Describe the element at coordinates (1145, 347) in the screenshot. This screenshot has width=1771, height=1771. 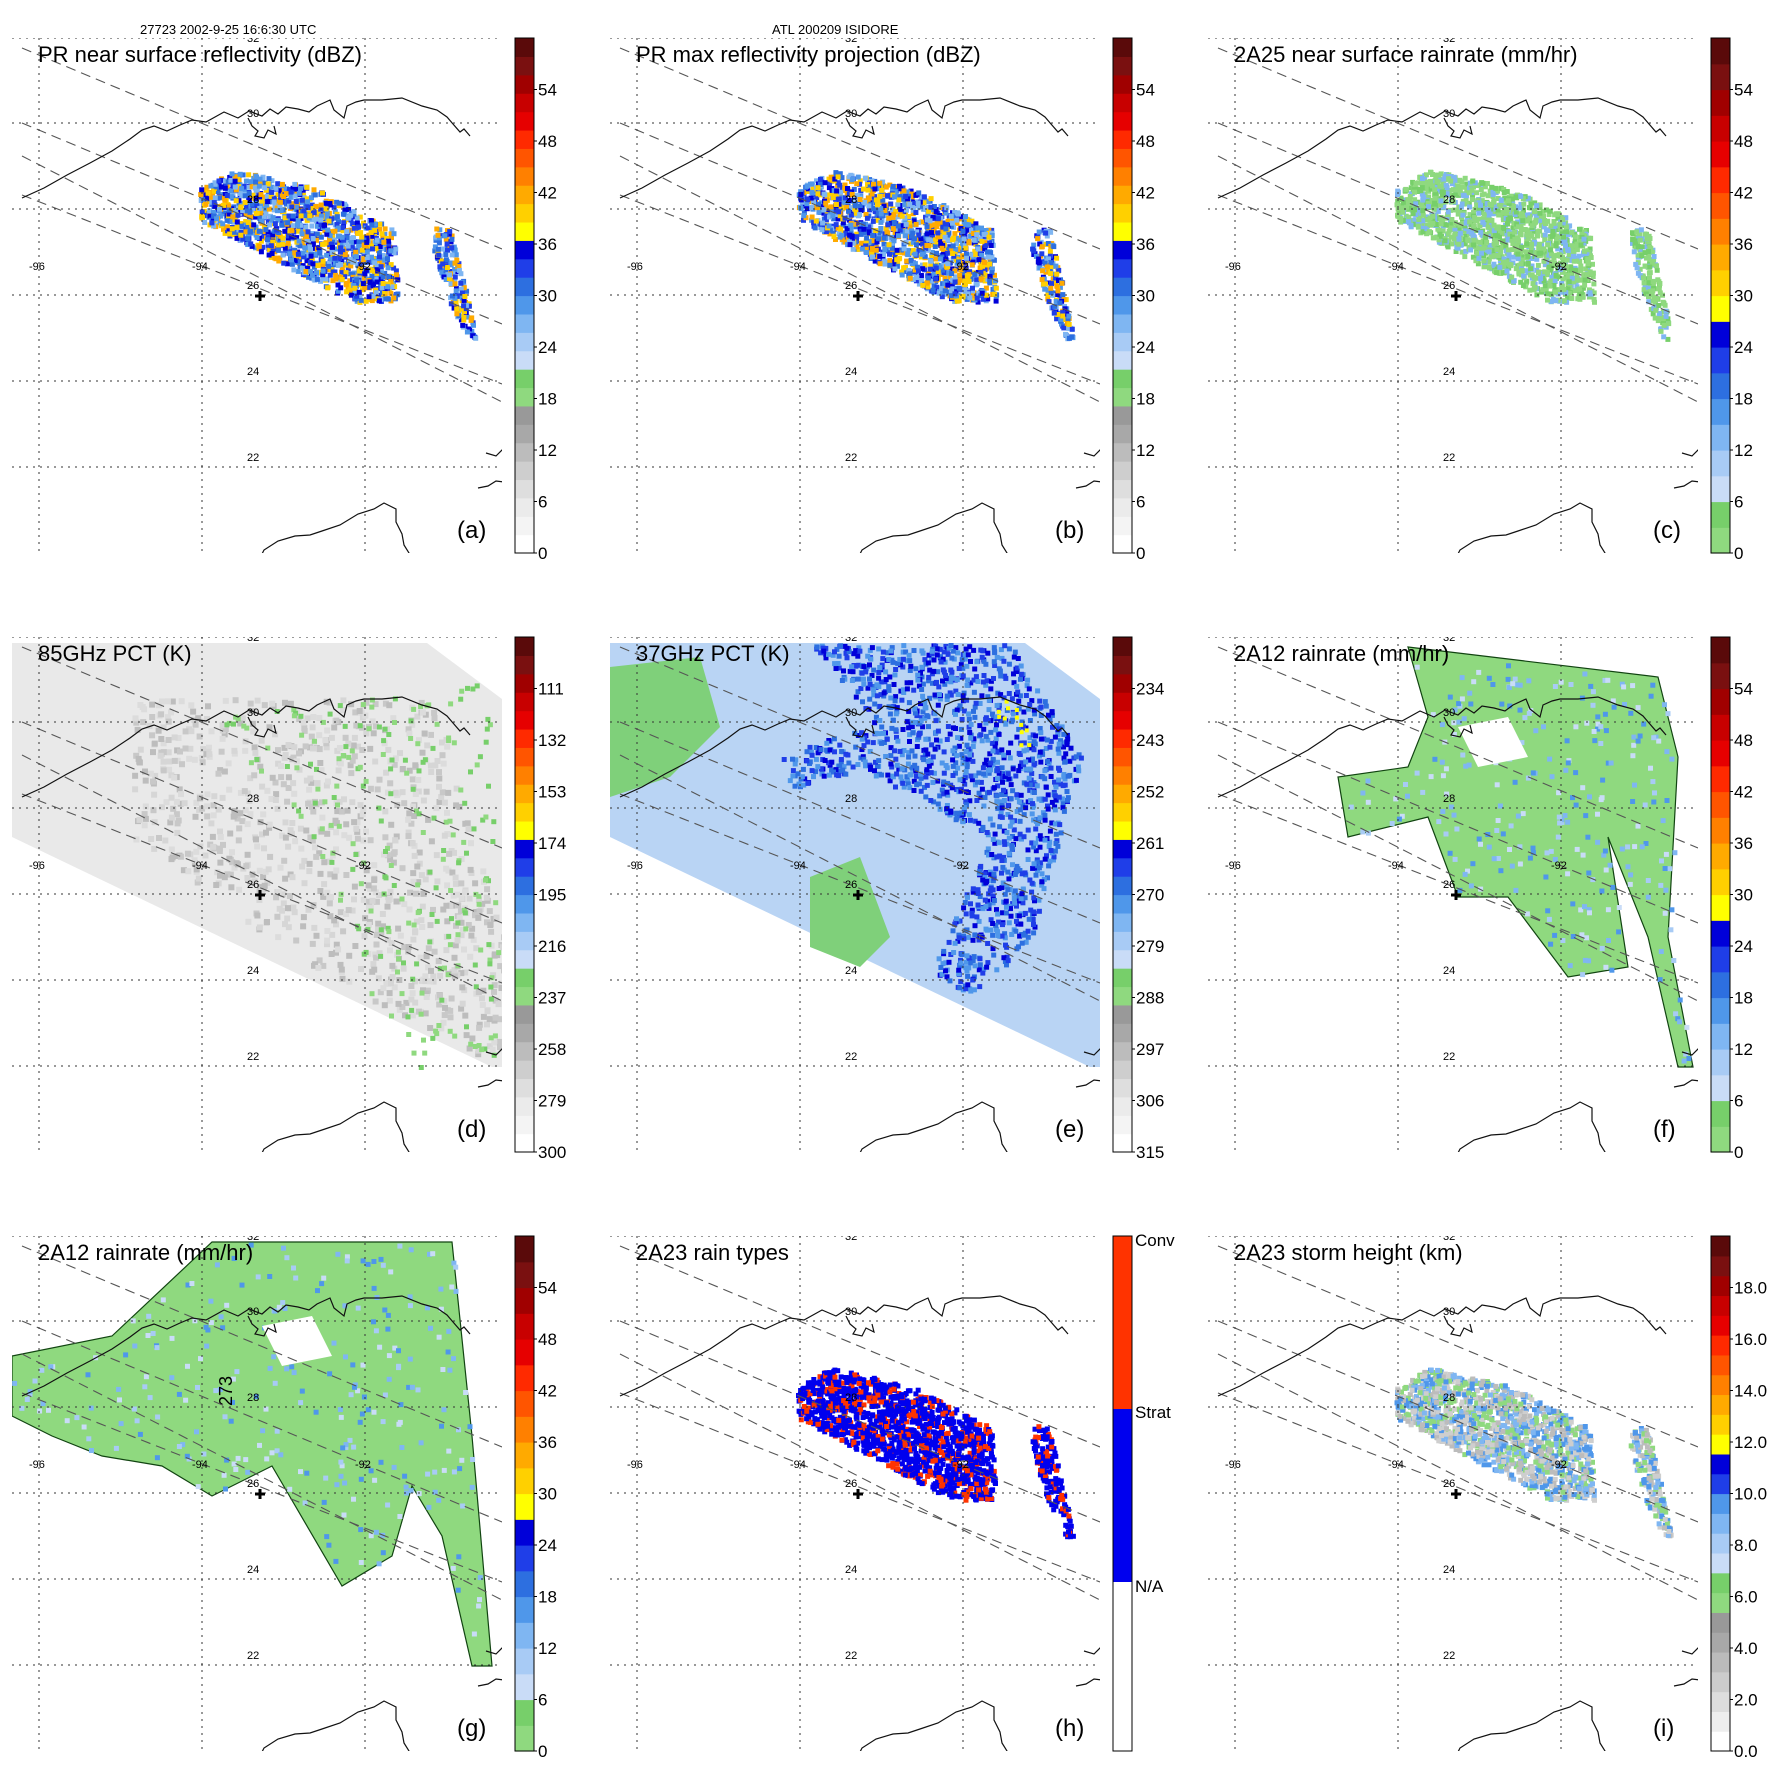
I see `colorbar-tick-label: 24` at that location.